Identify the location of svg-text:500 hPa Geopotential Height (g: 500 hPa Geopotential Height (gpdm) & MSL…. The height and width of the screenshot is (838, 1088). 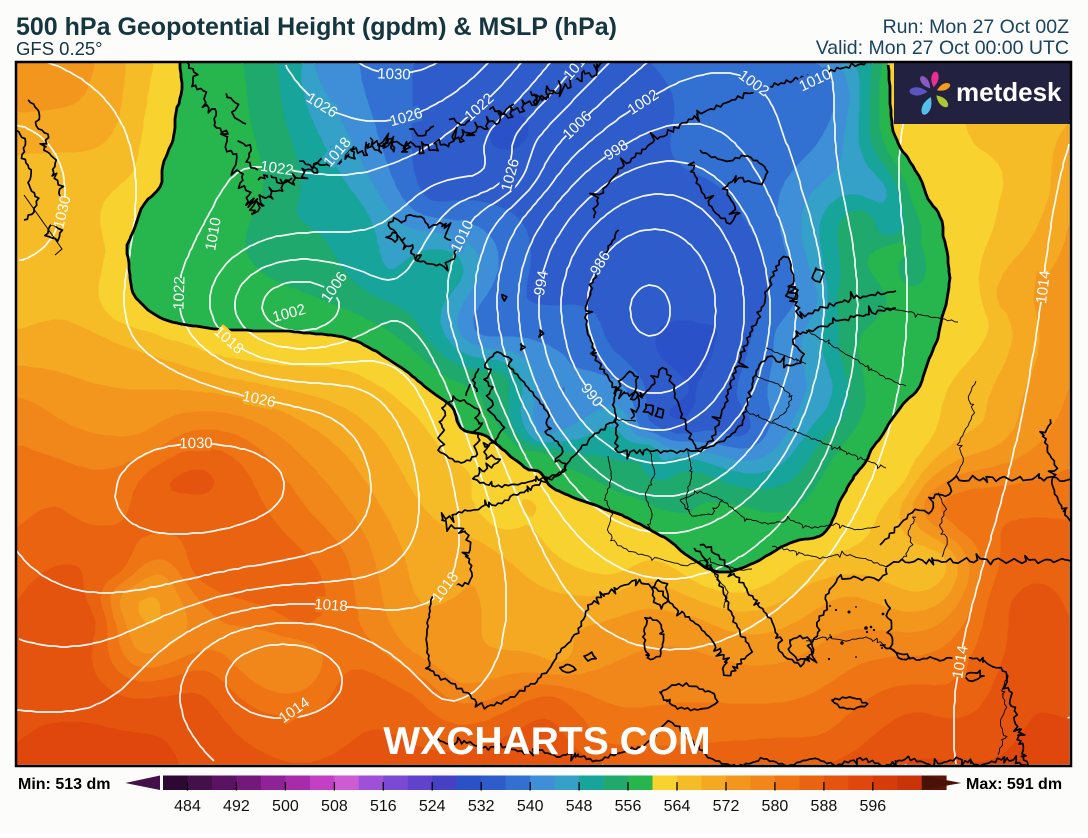
(316, 27).